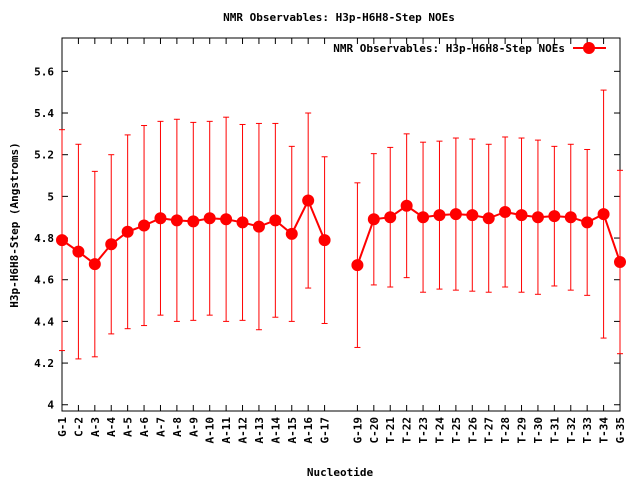 The image size is (640, 480). I want to click on x-tick-label: T-26, so click(472, 430).